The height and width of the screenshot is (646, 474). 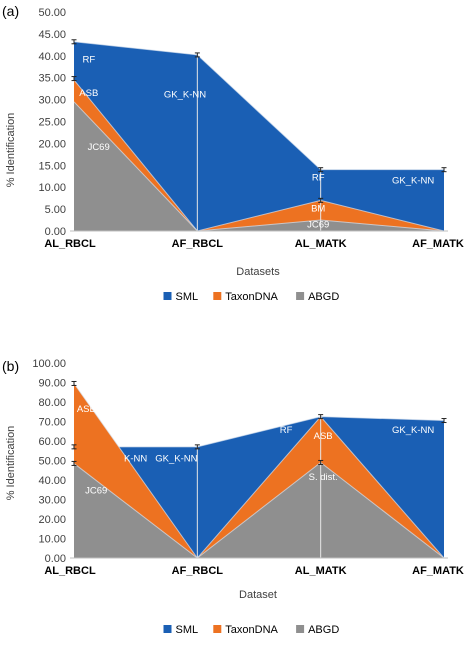 I want to click on y-tick-label: 15.00, so click(x=52, y=166).